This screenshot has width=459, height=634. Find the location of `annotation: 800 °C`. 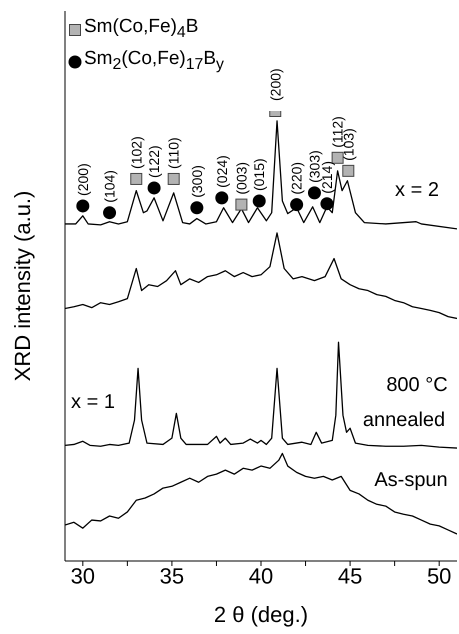

annotation: 800 °C is located at coordinates (417, 385).